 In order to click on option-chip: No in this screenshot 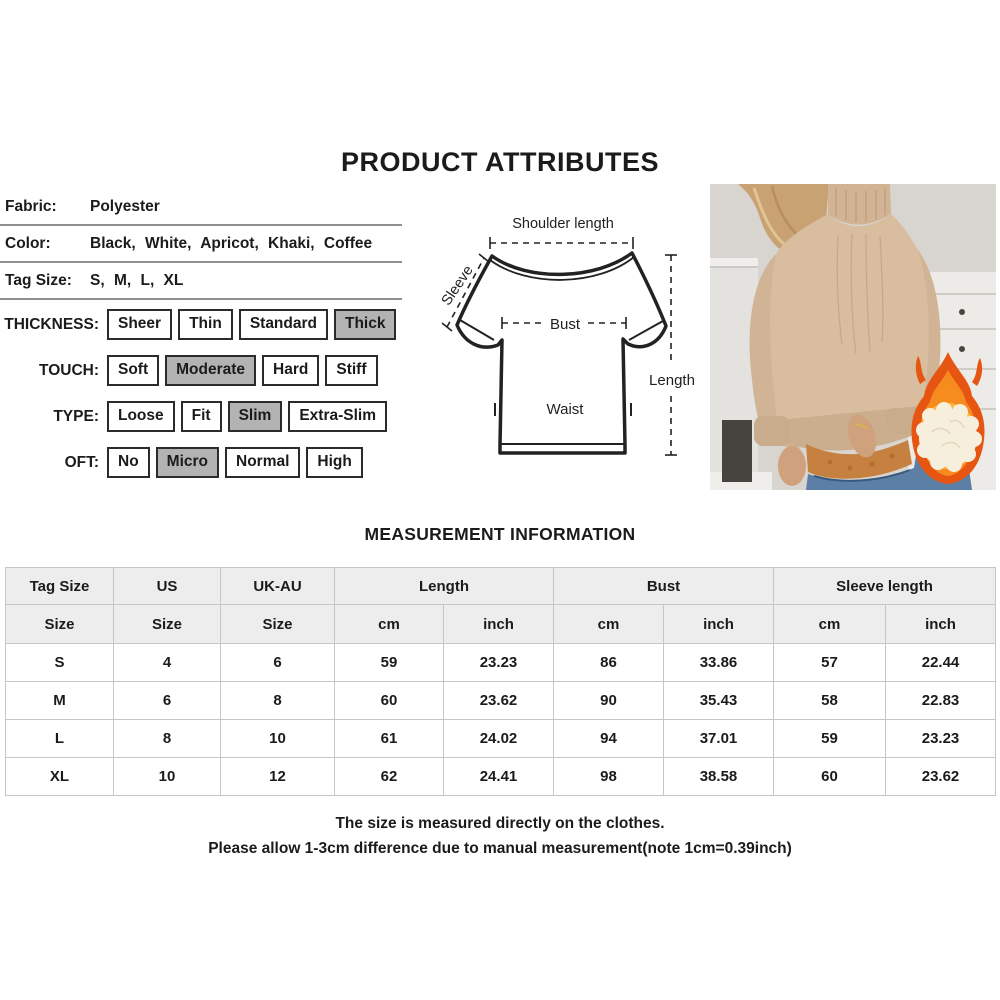, I will do `click(128, 462)`.